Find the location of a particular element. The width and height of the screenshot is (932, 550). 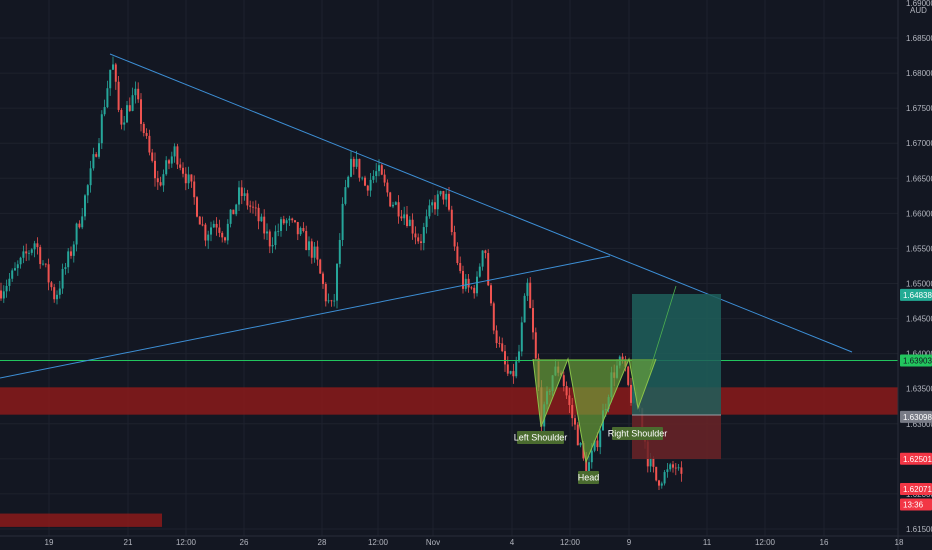

head-label-bg is located at coordinates (588, 477).